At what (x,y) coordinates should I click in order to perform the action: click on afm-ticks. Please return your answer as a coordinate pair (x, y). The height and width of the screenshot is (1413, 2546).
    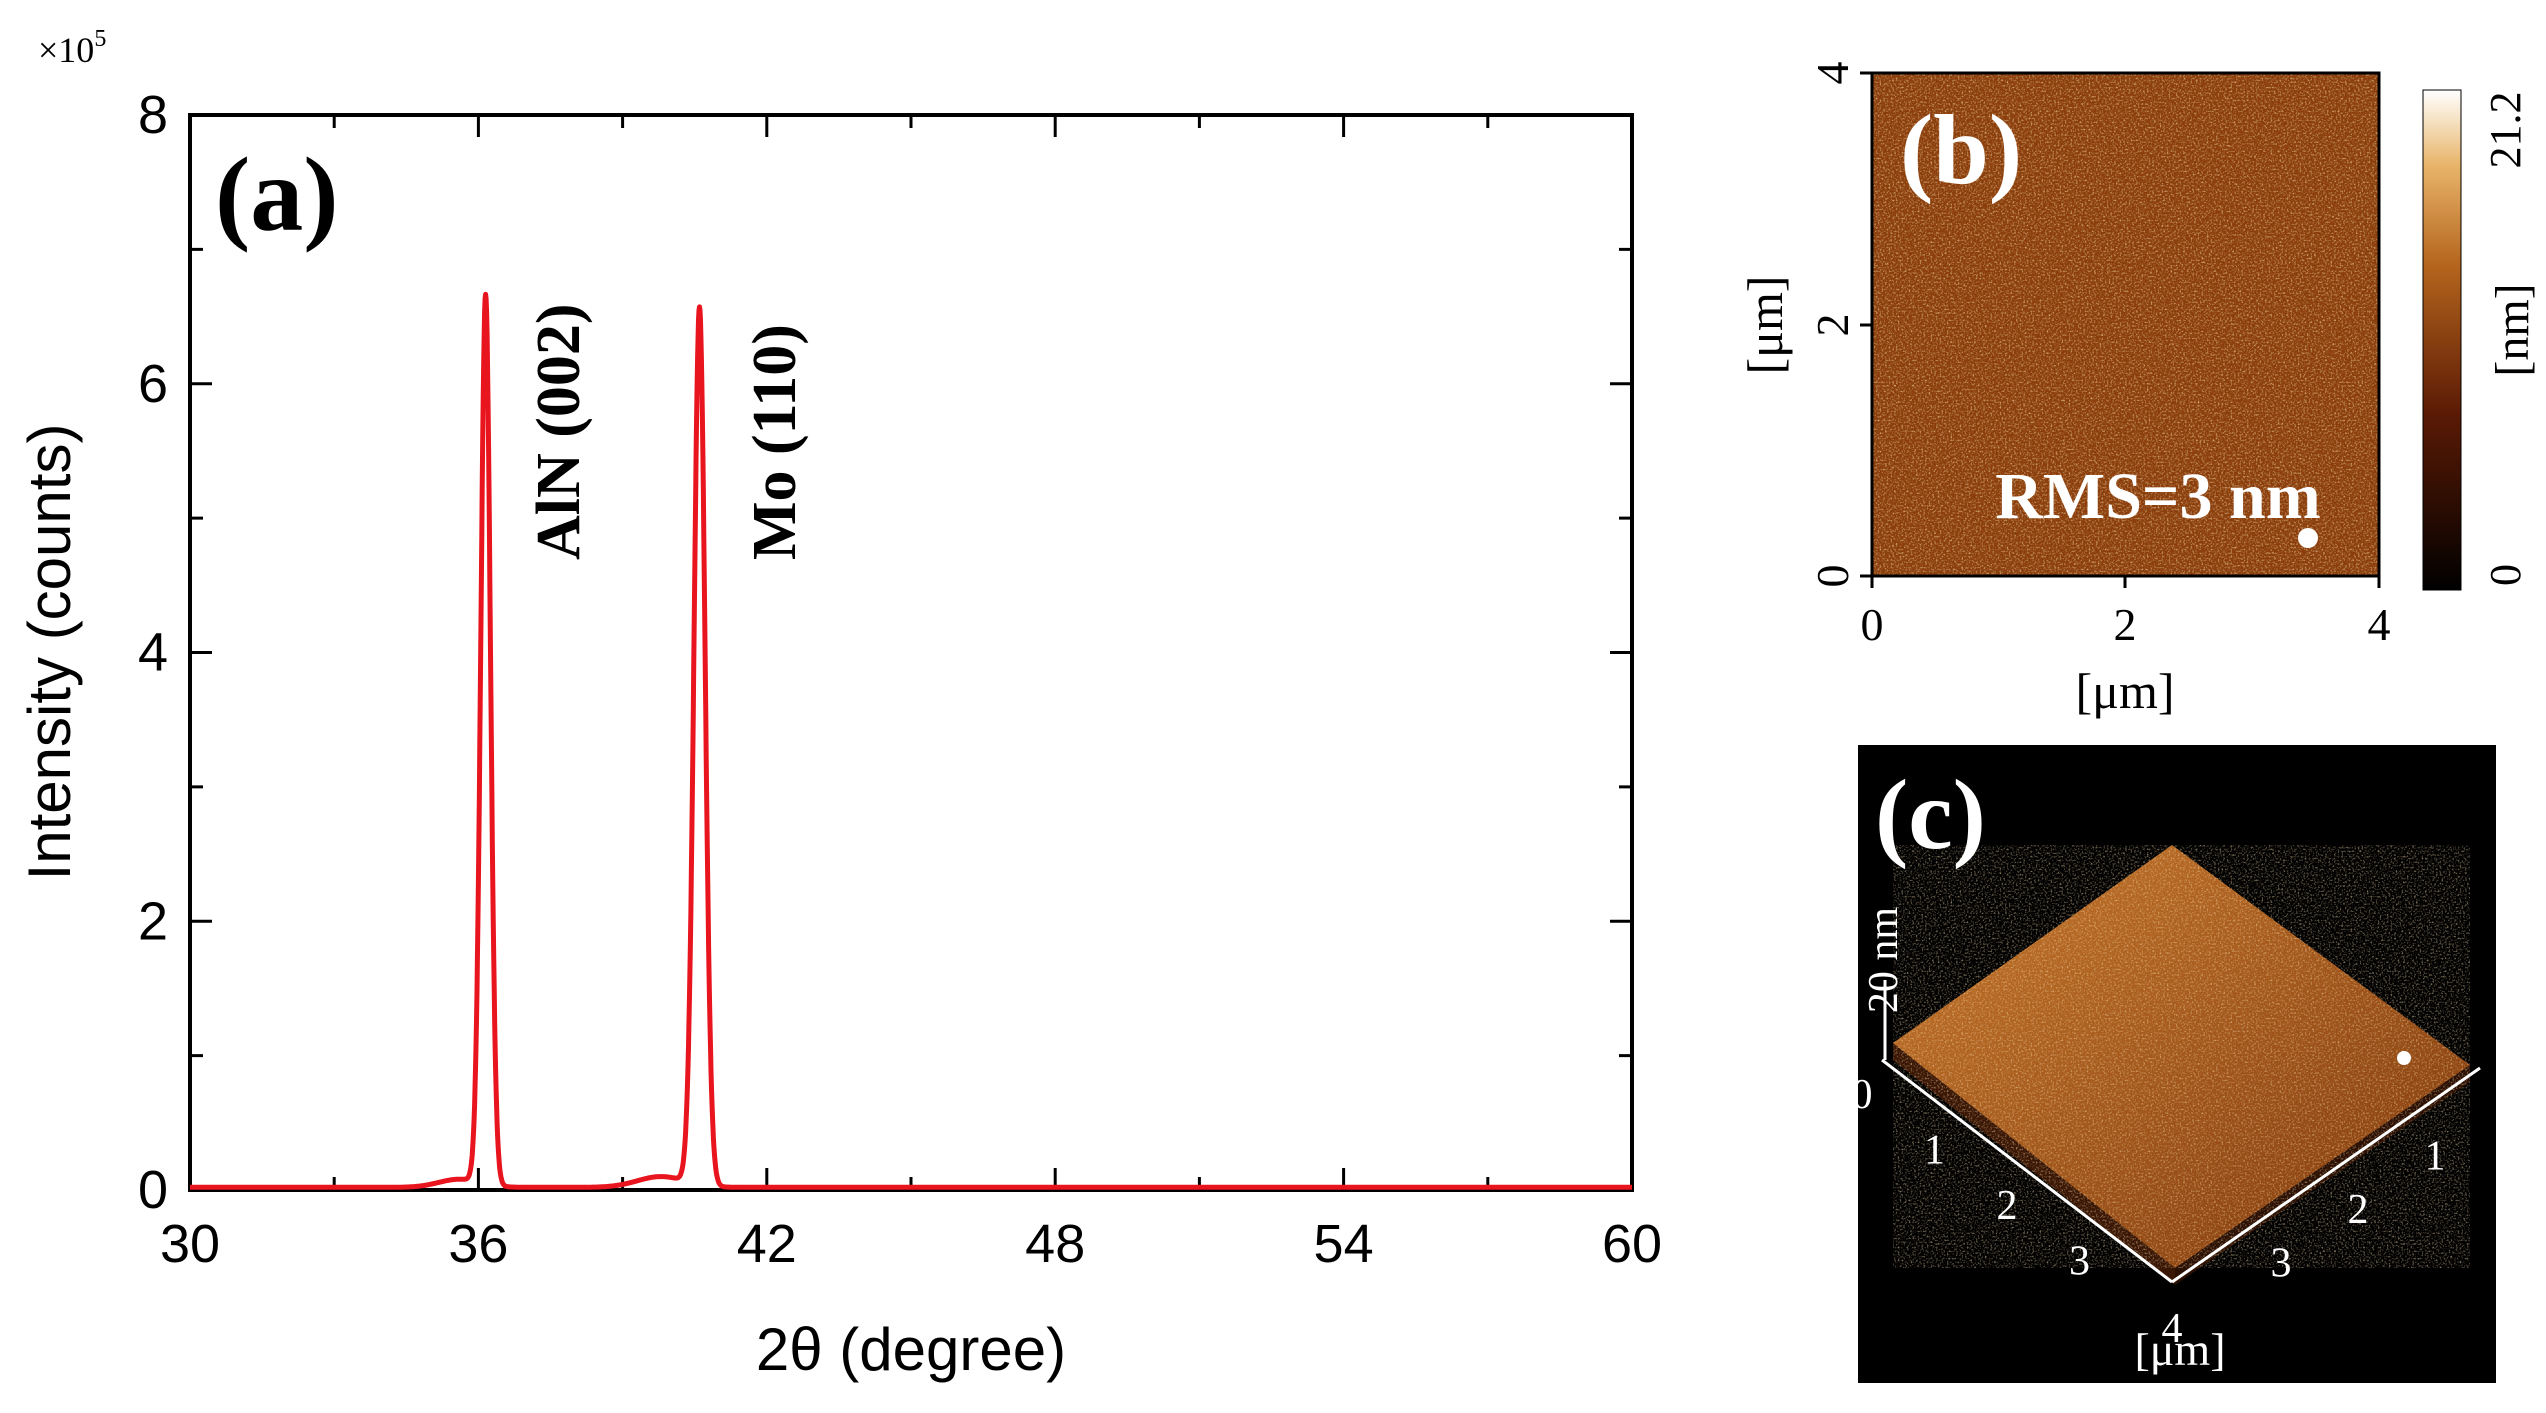
    Looking at the image, I should click on (2120, 329).